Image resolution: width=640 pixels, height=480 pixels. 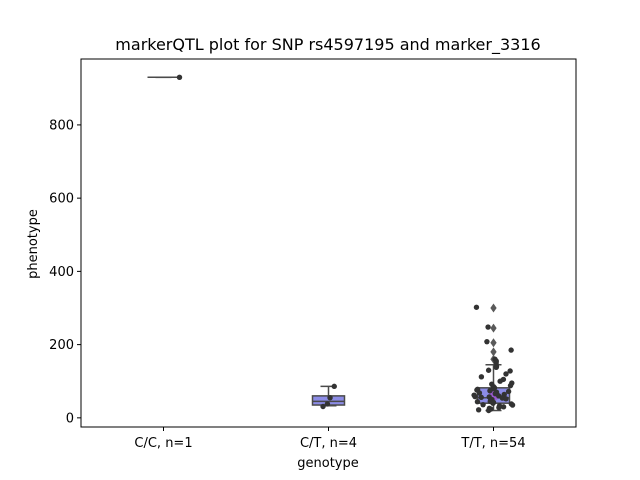 I want to click on x-axis: C/C, n=1 C/T, n=4 T/T, n=54, so click(x=330, y=439).